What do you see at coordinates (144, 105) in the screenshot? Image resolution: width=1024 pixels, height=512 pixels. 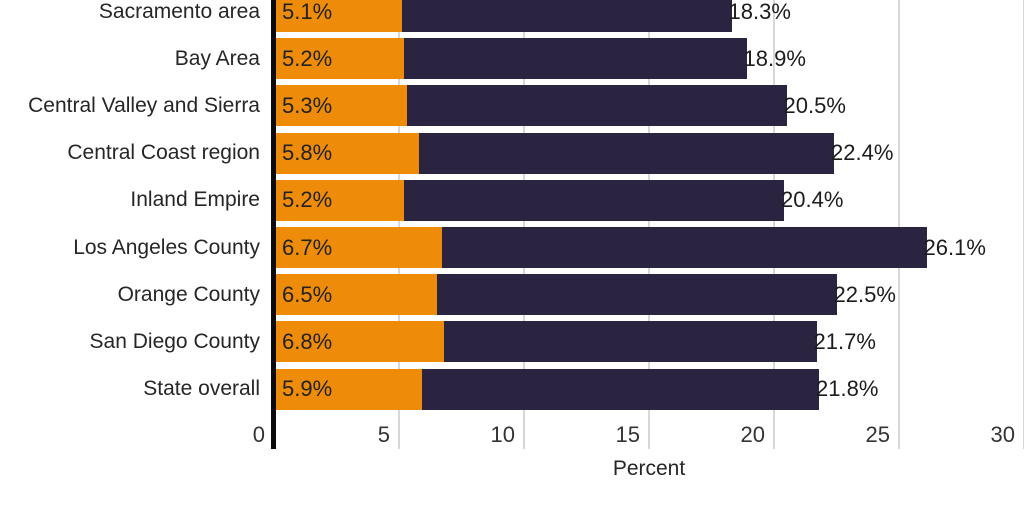 I see `category-label: Central Valley and Sierra` at bounding box center [144, 105].